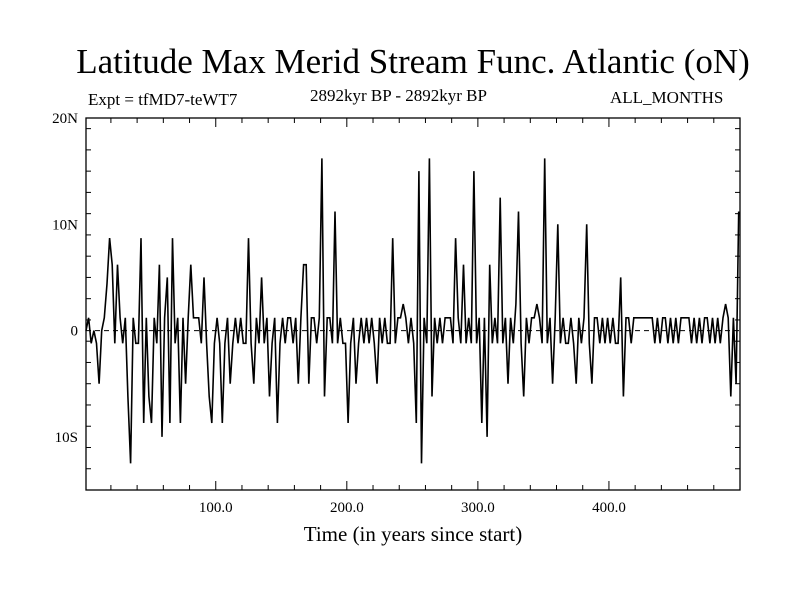  I want to click on y-tick-label: 0, so click(75, 332).